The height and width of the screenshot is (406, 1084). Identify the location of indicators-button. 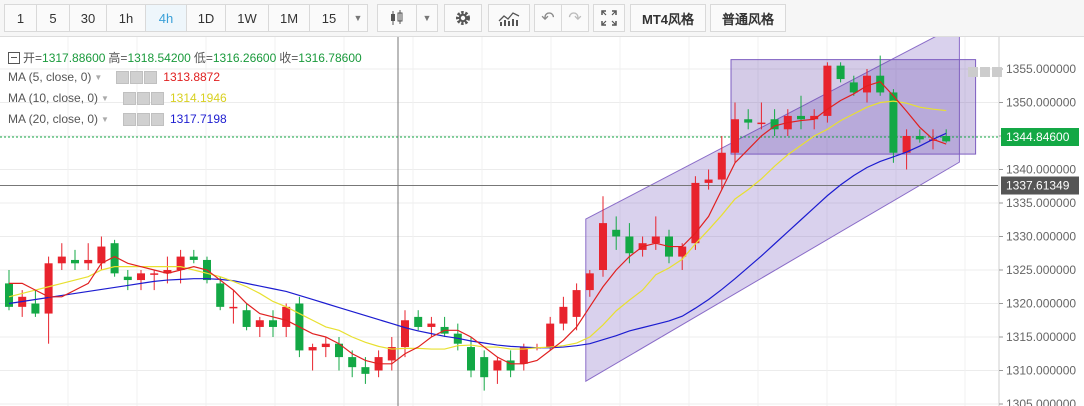
(509, 18).